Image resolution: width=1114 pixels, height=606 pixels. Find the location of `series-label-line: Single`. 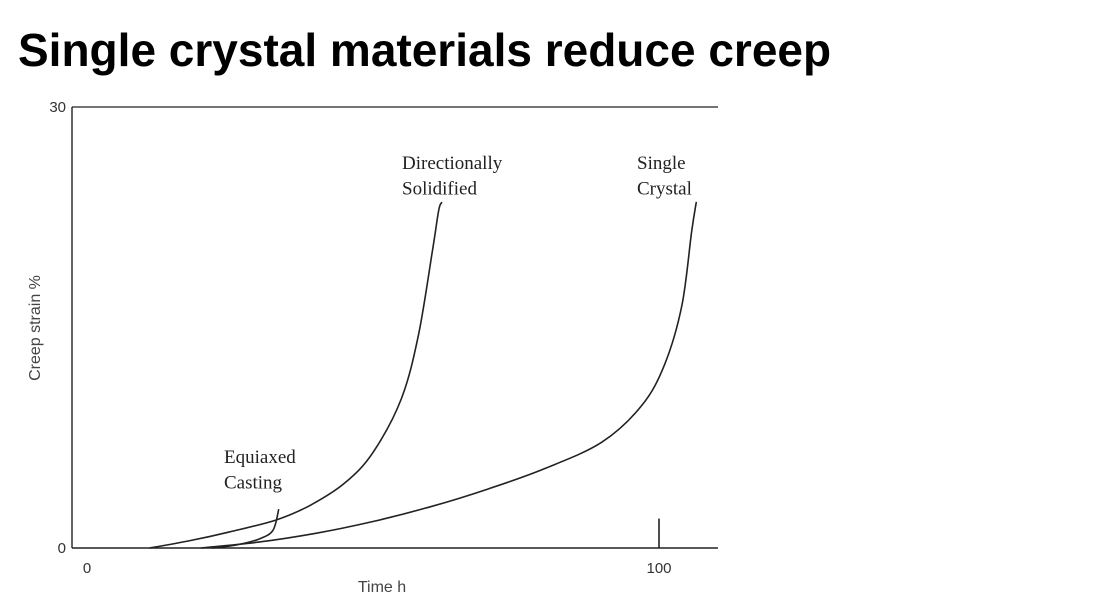

series-label-line: Single is located at coordinates (661, 163).